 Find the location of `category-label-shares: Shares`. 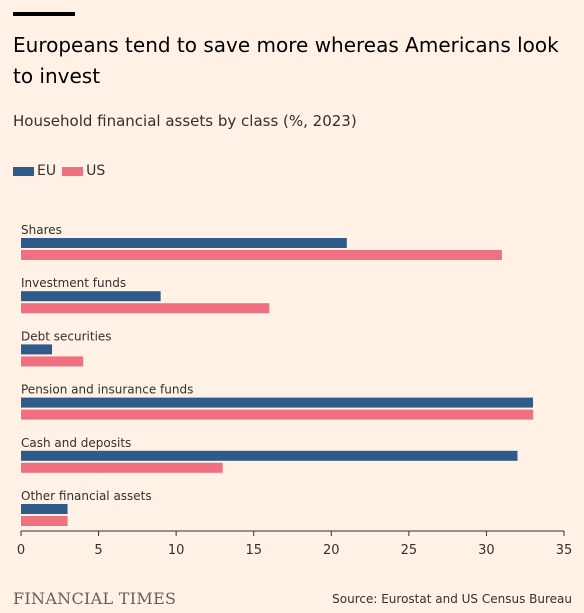

category-label-shares: Shares is located at coordinates (41, 230).